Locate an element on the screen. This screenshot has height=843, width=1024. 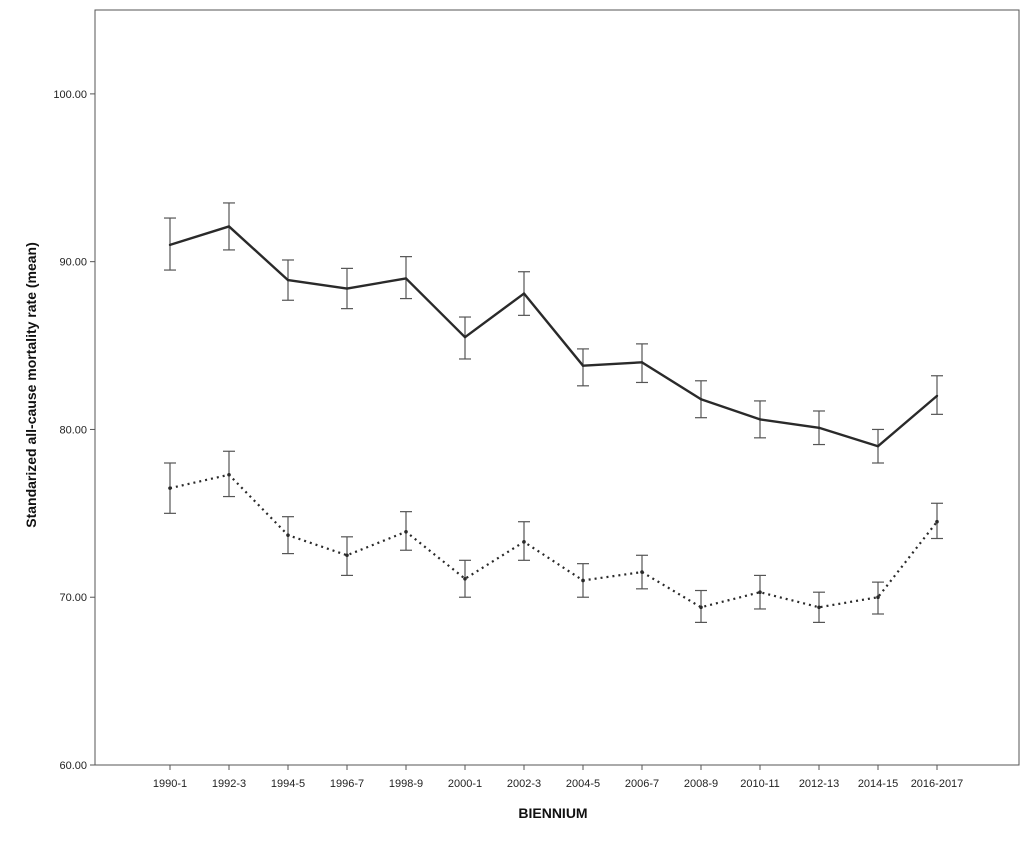
x-axis-title: BIENNIUM is located at coordinates (552, 813).